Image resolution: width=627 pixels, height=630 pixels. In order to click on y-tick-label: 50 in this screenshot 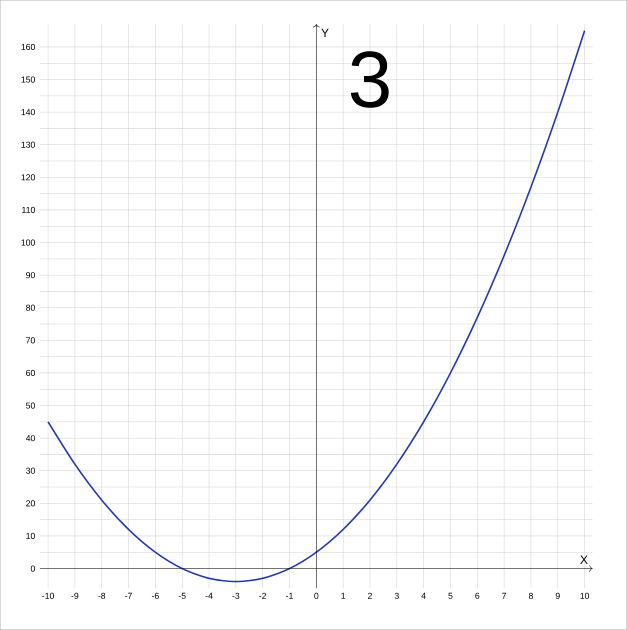, I will do `click(30, 405)`.